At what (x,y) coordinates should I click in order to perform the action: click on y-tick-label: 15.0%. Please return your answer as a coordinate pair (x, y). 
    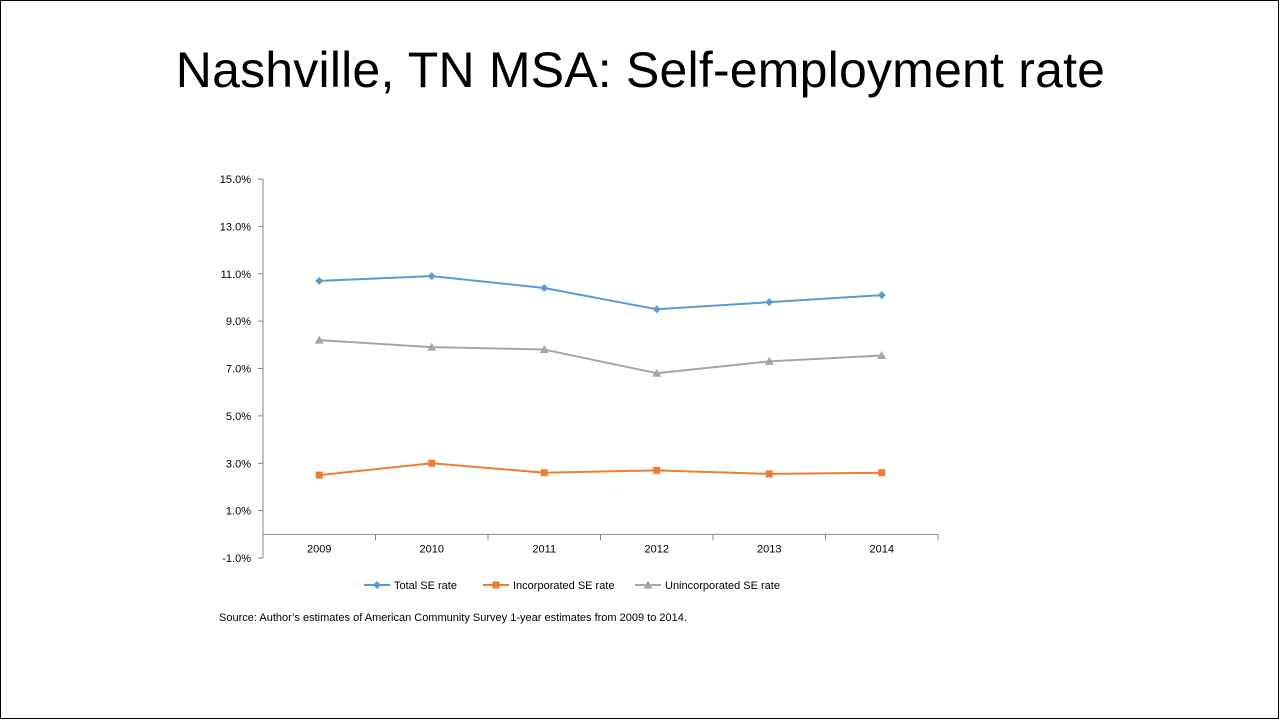
    Looking at the image, I should click on (235, 180).